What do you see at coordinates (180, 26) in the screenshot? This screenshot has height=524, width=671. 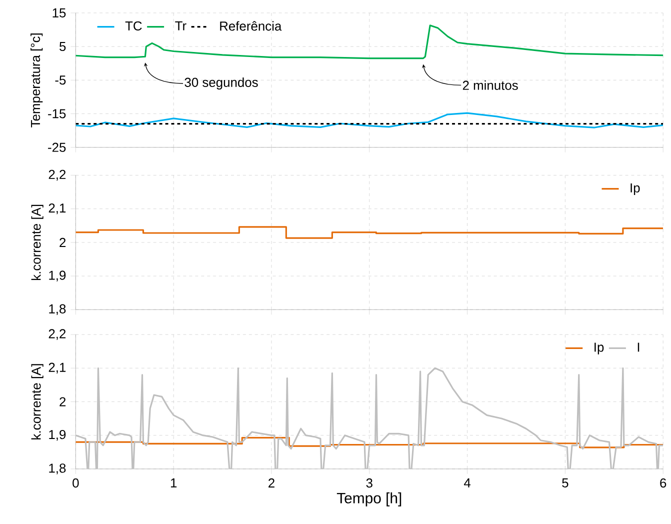 I see `legend-label: Tr` at bounding box center [180, 26].